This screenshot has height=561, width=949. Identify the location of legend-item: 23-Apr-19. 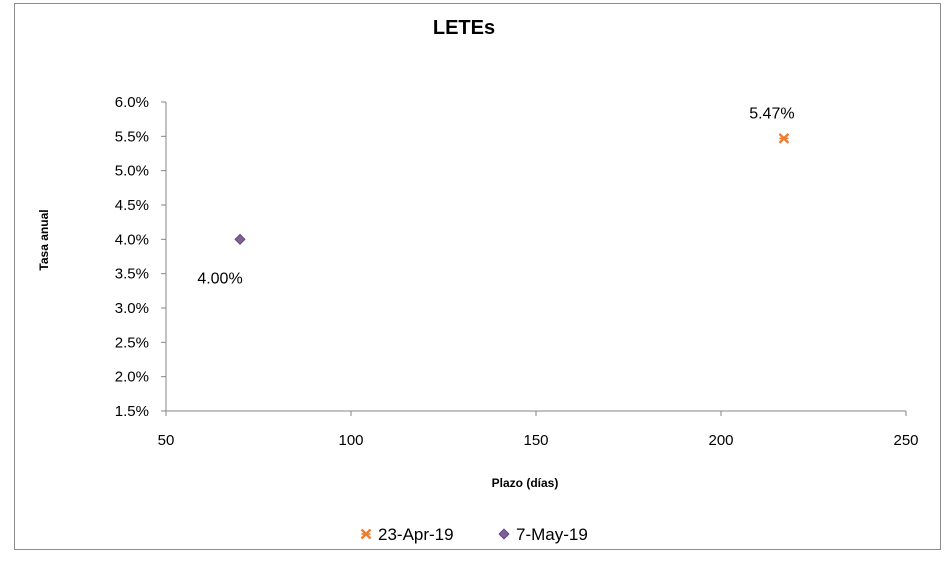
(407, 534).